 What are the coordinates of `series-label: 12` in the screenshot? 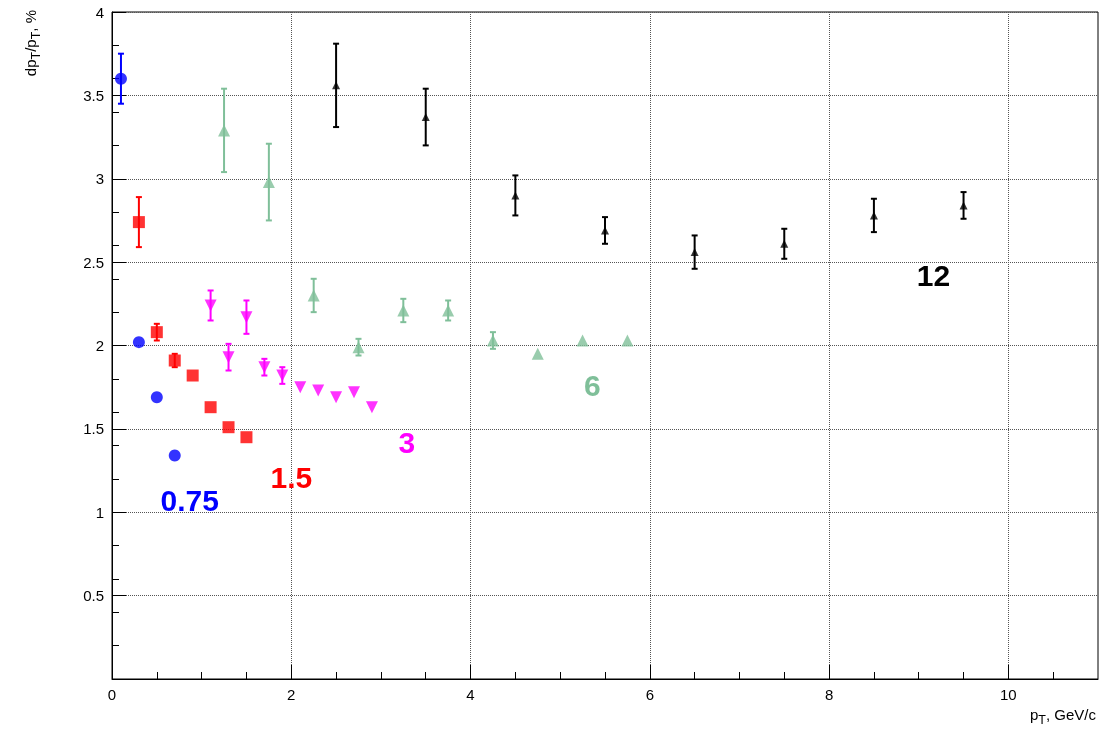 It's located at (933, 275).